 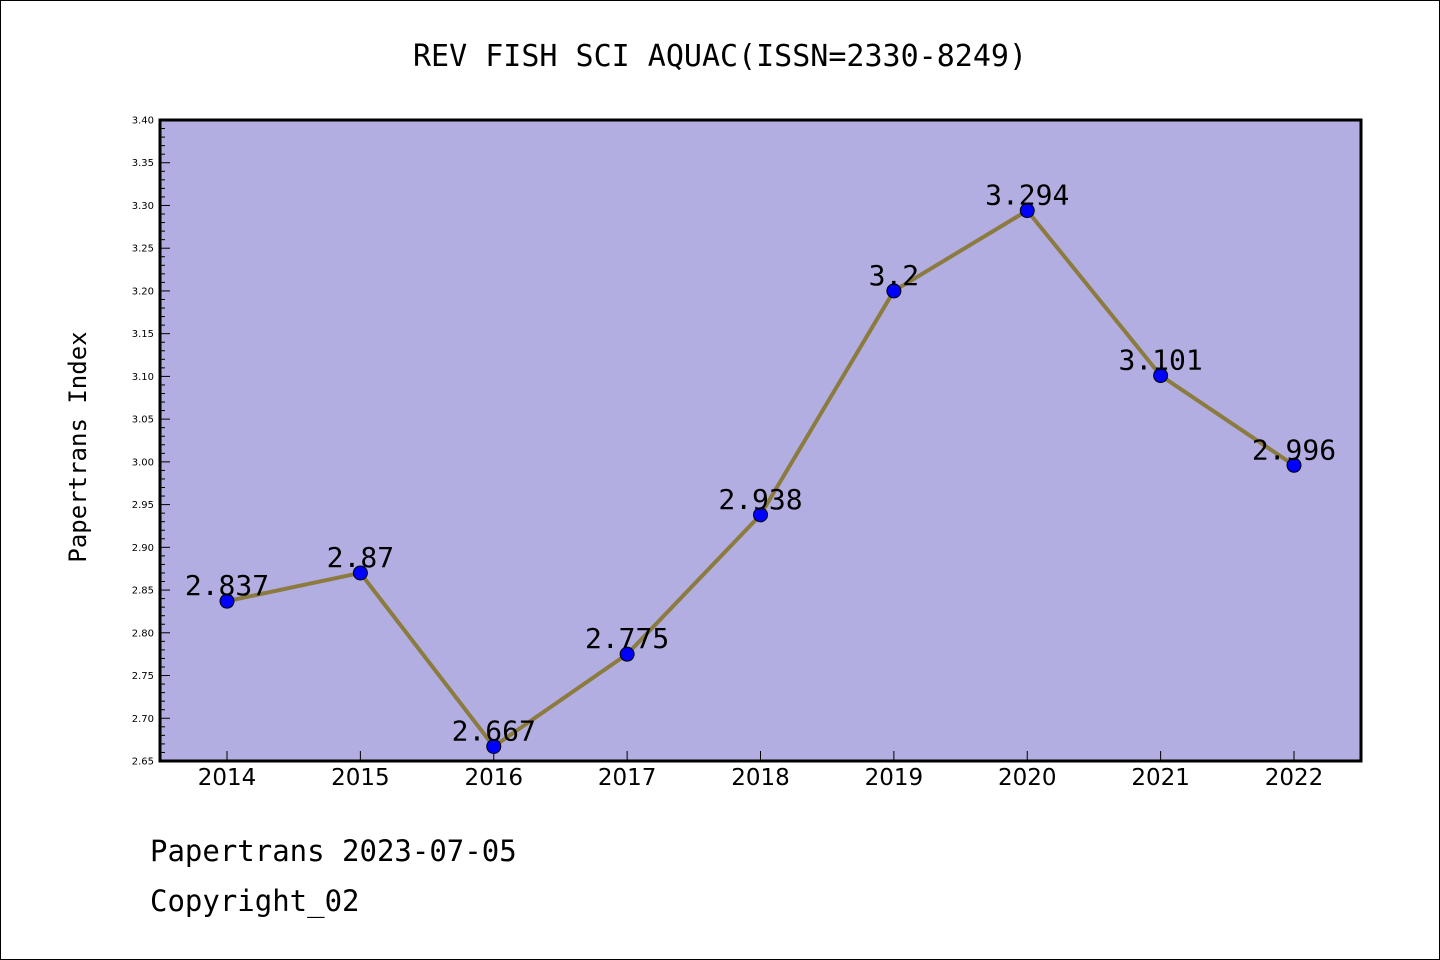 What do you see at coordinates (627, 638) in the screenshot?
I see `data-label: 2.775` at bounding box center [627, 638].